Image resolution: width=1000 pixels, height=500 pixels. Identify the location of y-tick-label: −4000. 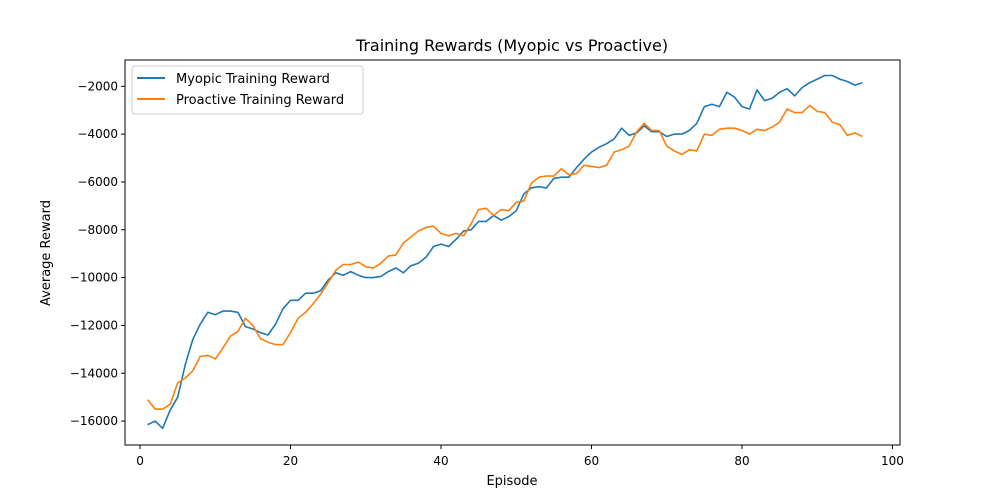
(97, 134).